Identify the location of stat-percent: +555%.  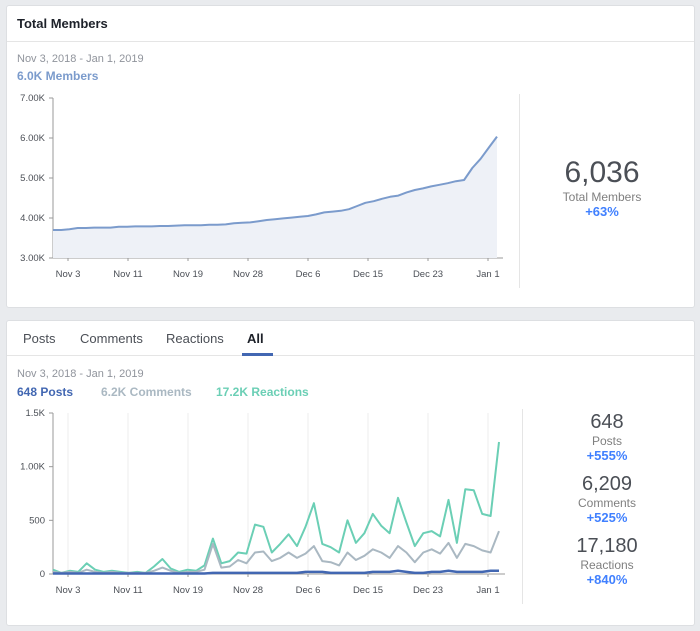
(607, 455).